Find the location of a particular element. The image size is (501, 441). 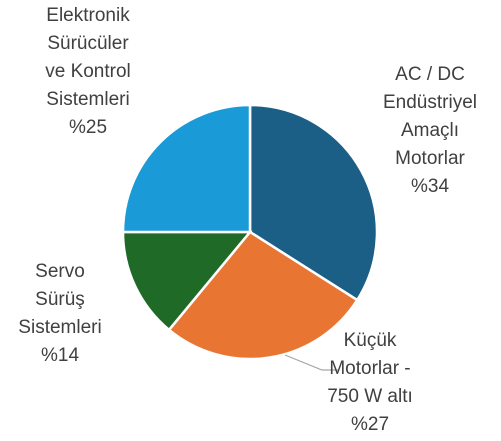

value-label: %27 is located at coordinates (370, 424).